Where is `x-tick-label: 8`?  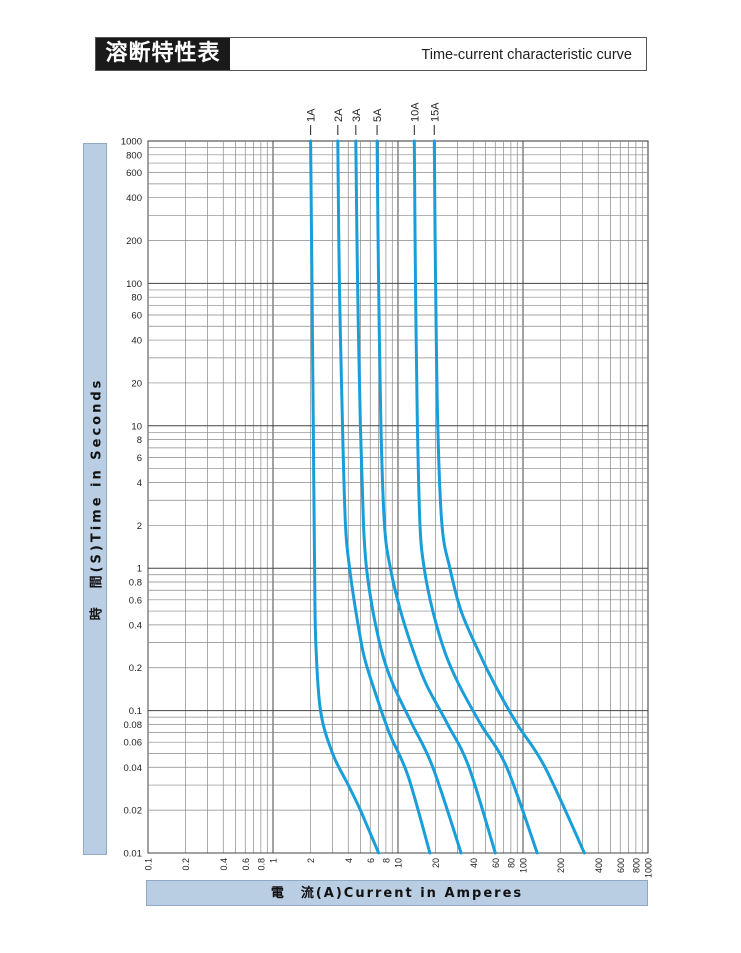 x-tick-label: 8 is located at coordinates (386, 860).